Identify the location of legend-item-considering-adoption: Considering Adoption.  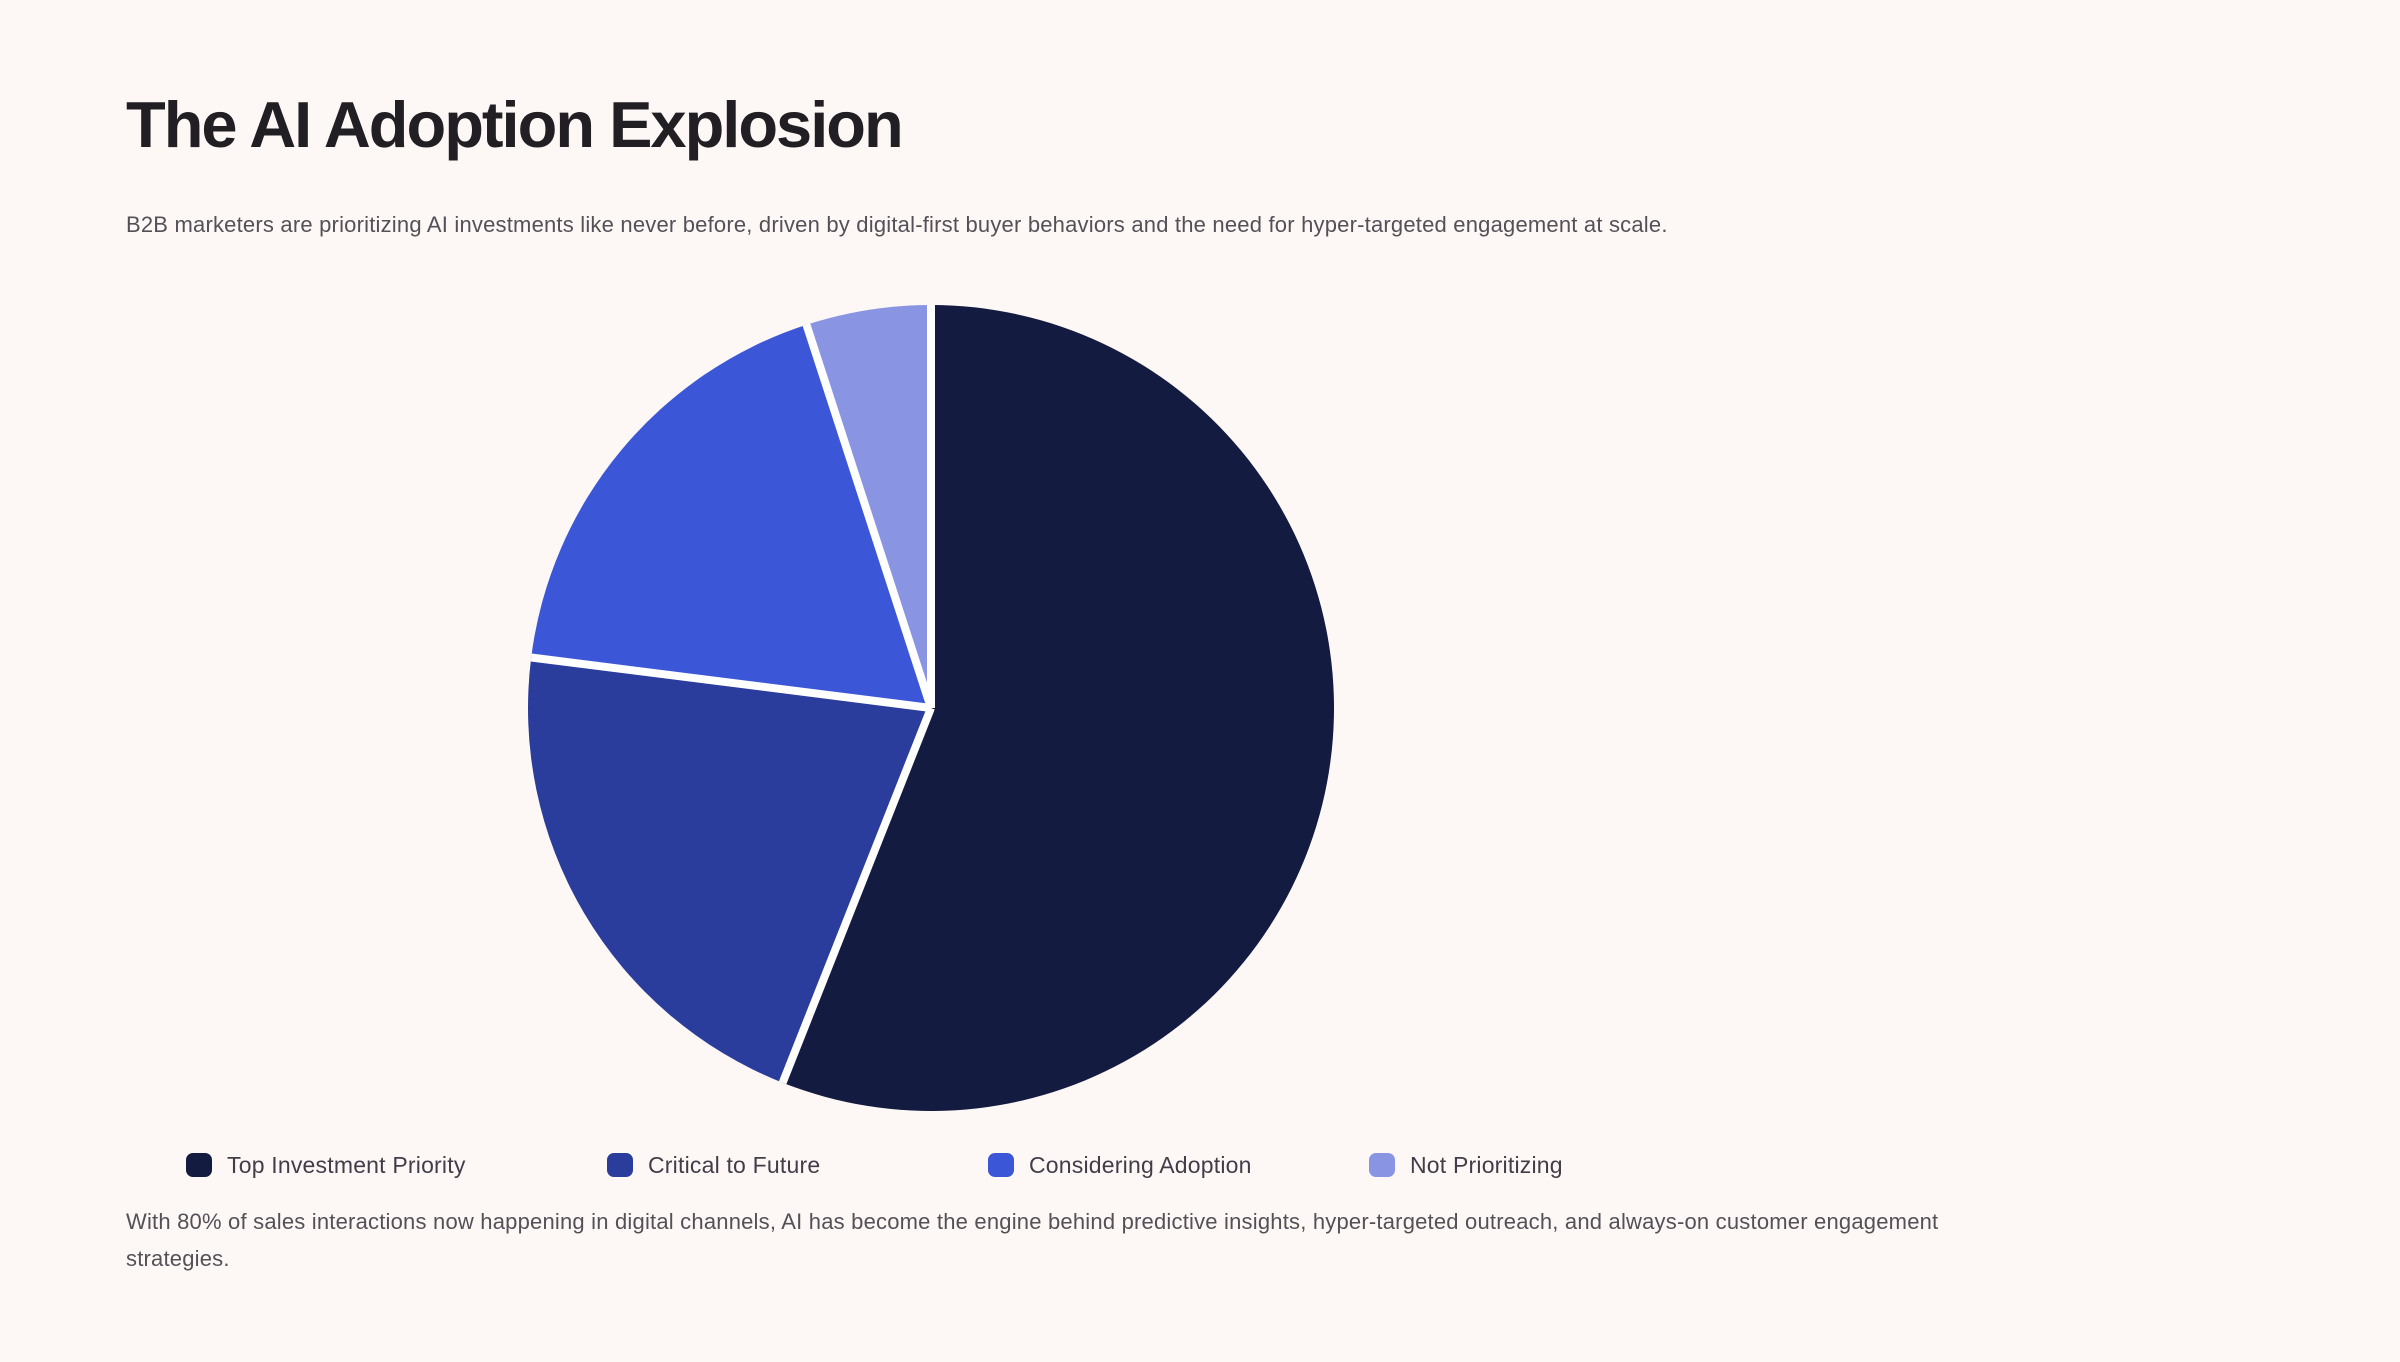
(1120, 1165).